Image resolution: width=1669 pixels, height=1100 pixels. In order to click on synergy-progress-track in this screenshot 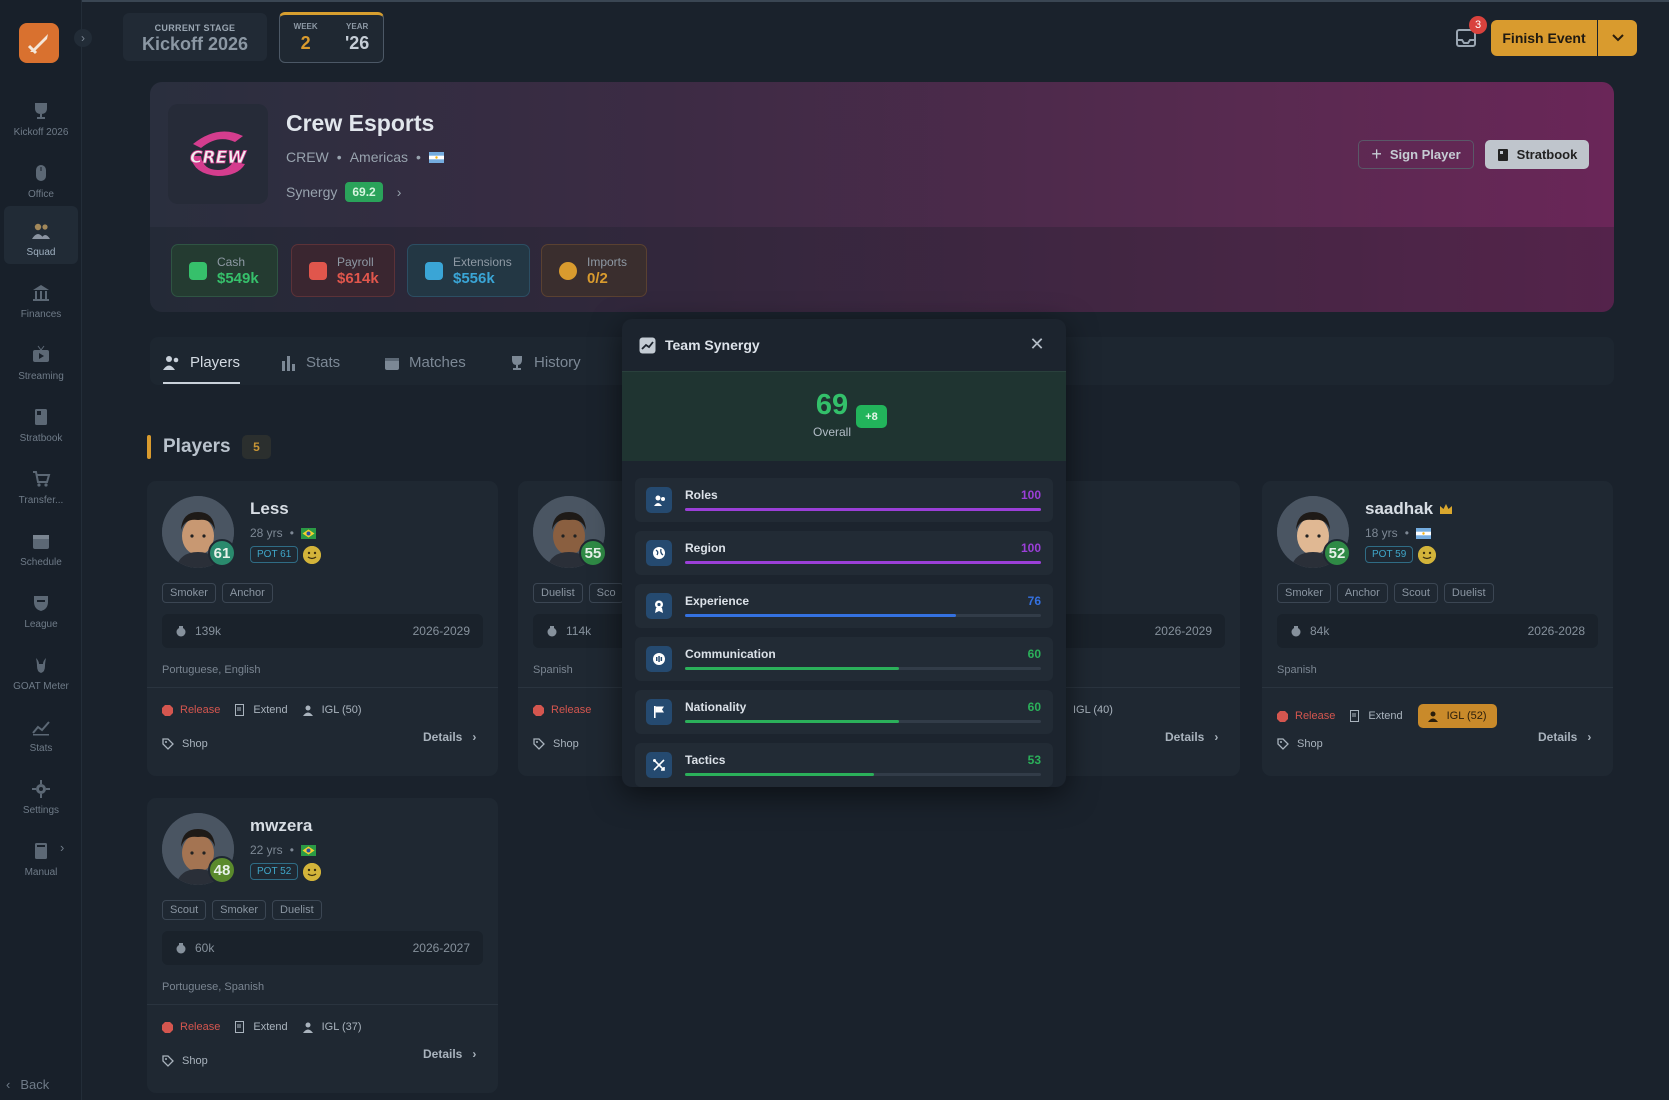, I will do `click(863, 721)`.